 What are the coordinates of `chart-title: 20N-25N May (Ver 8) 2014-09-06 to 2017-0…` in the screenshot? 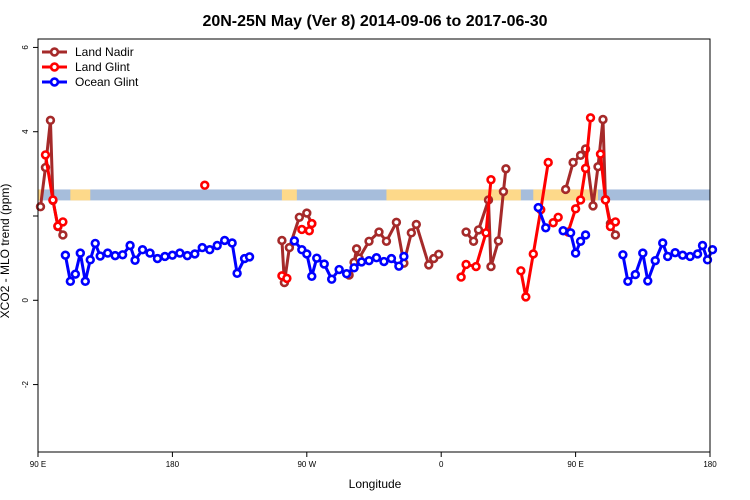 It's located at (374, 21).